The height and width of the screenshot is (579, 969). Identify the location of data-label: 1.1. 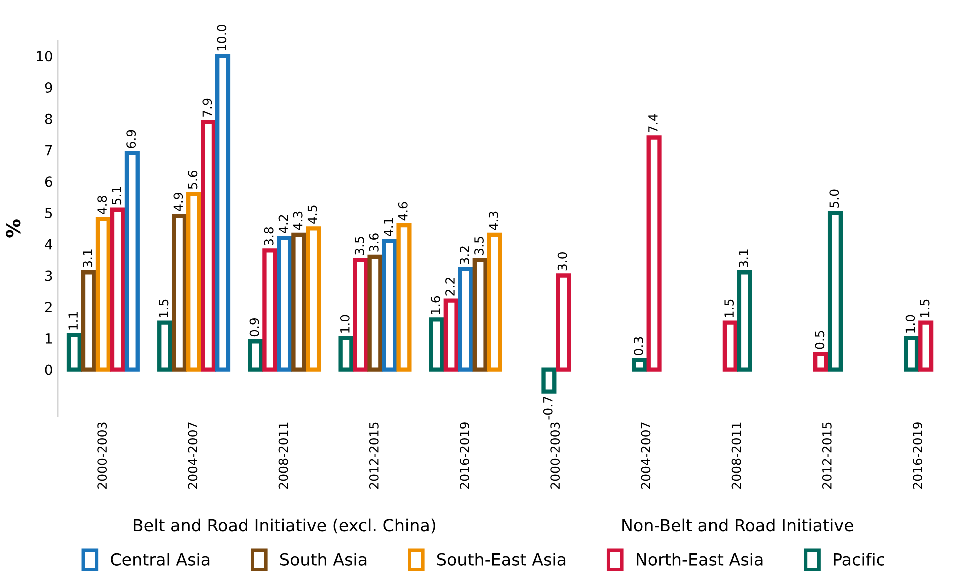
(73, 321).